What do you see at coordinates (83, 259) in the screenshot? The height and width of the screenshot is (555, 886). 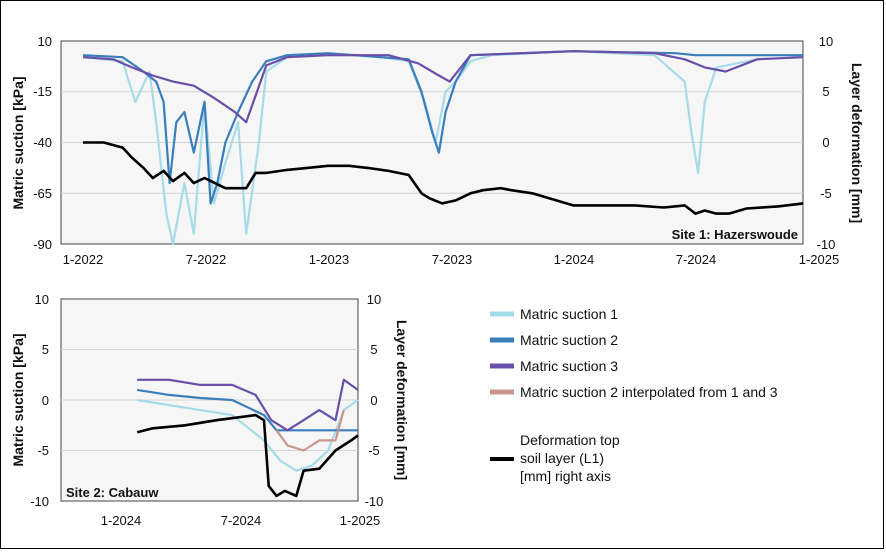 I see `x-tick-1-0: 1-2022` at bounding box center [83, 259].